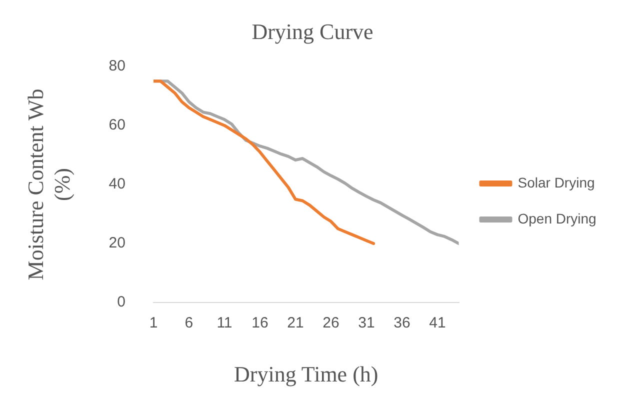 The width and height of the screenshot is (625, 408). Describe the element at coordinates (117, 184) in the screenshot. I see `y-tick-label: 40` at that location.